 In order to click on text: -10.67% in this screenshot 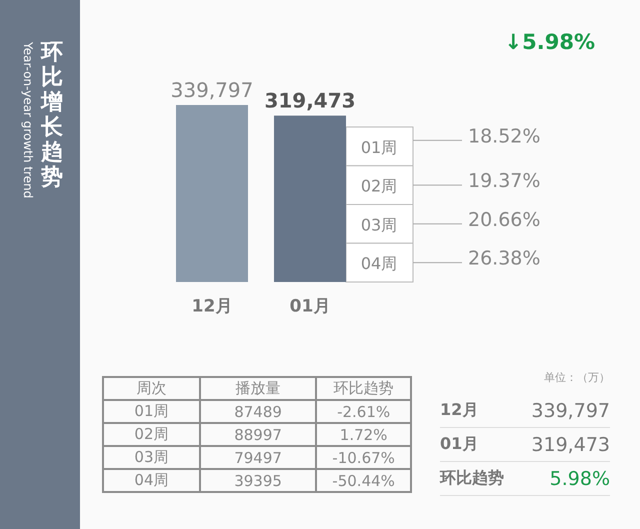, I will do `click(363, 457)`.